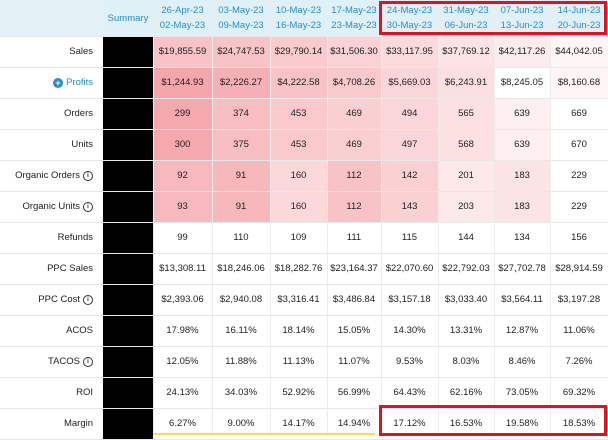 Image resolution: width=608 pixels, height=440 pixels. What do you see at coordinates (579, 423) in the screenshot?
I see `cell-value: 18.53%` at bounding box center [579, 423].